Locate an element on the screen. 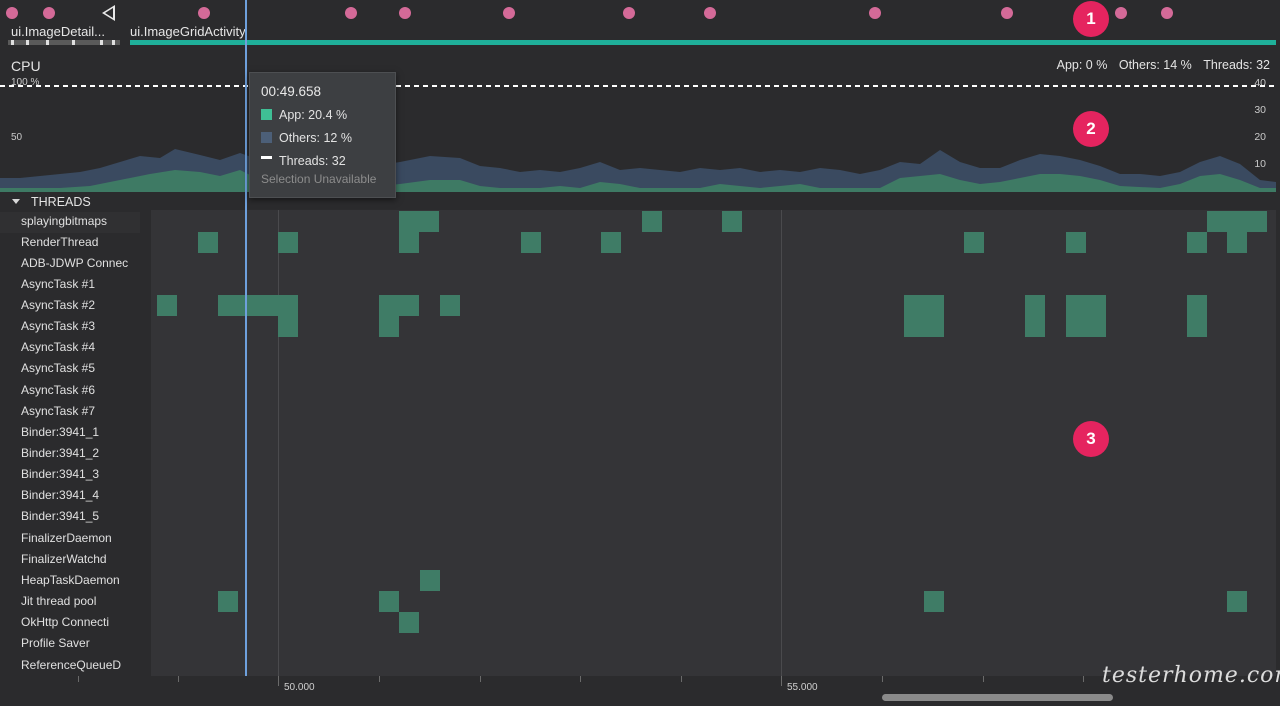 This screenshot has height=706, width=1280. thread-name: OkHttp Connecti is located at coordinates (65, 622).